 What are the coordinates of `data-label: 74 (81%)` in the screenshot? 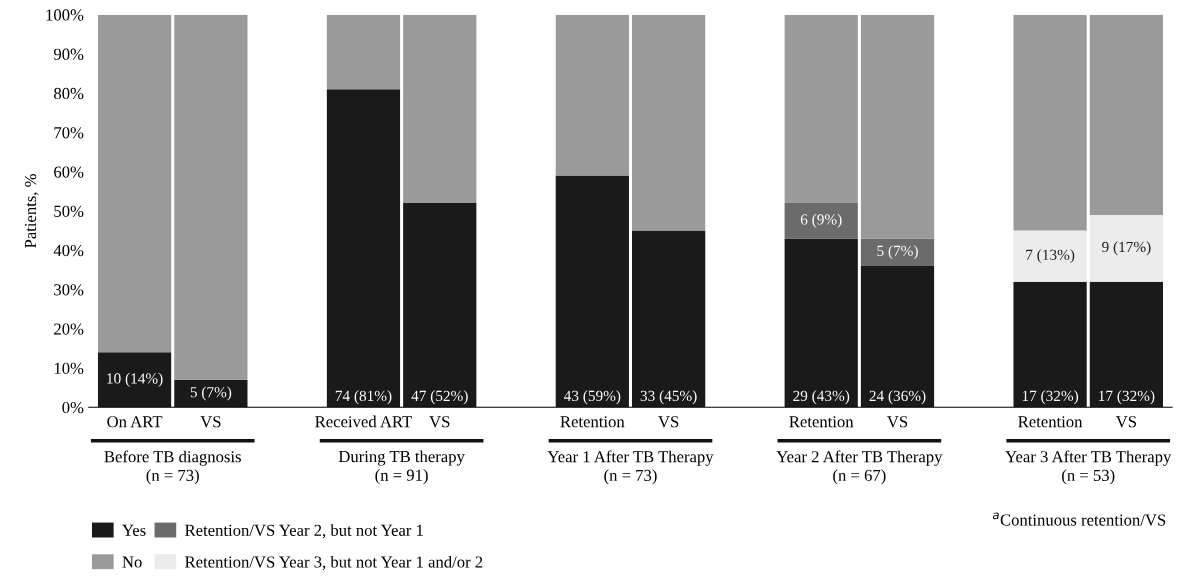 It's located at (363, 397).